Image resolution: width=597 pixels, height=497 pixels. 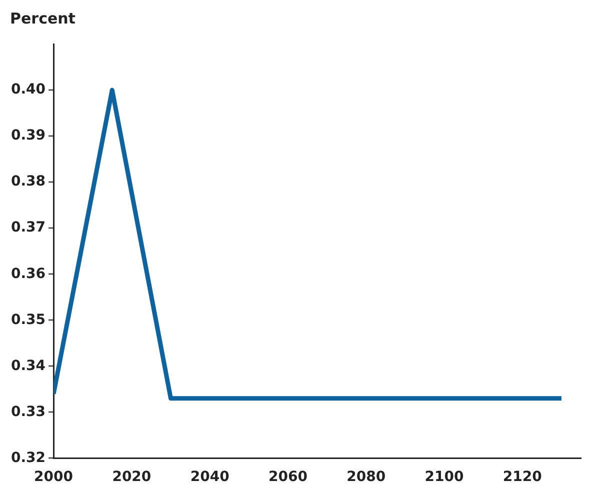 I want to click on x-tick-label: 2120, so click(x=522, y=477).